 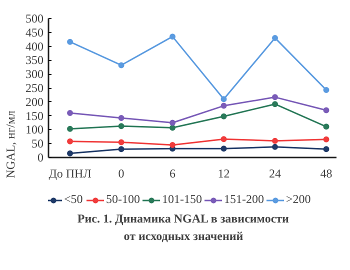 What do you see at coordinates (224, 173) in the screenshot?
I see `x-tick-label: 12` at bounding box center [224, 173].